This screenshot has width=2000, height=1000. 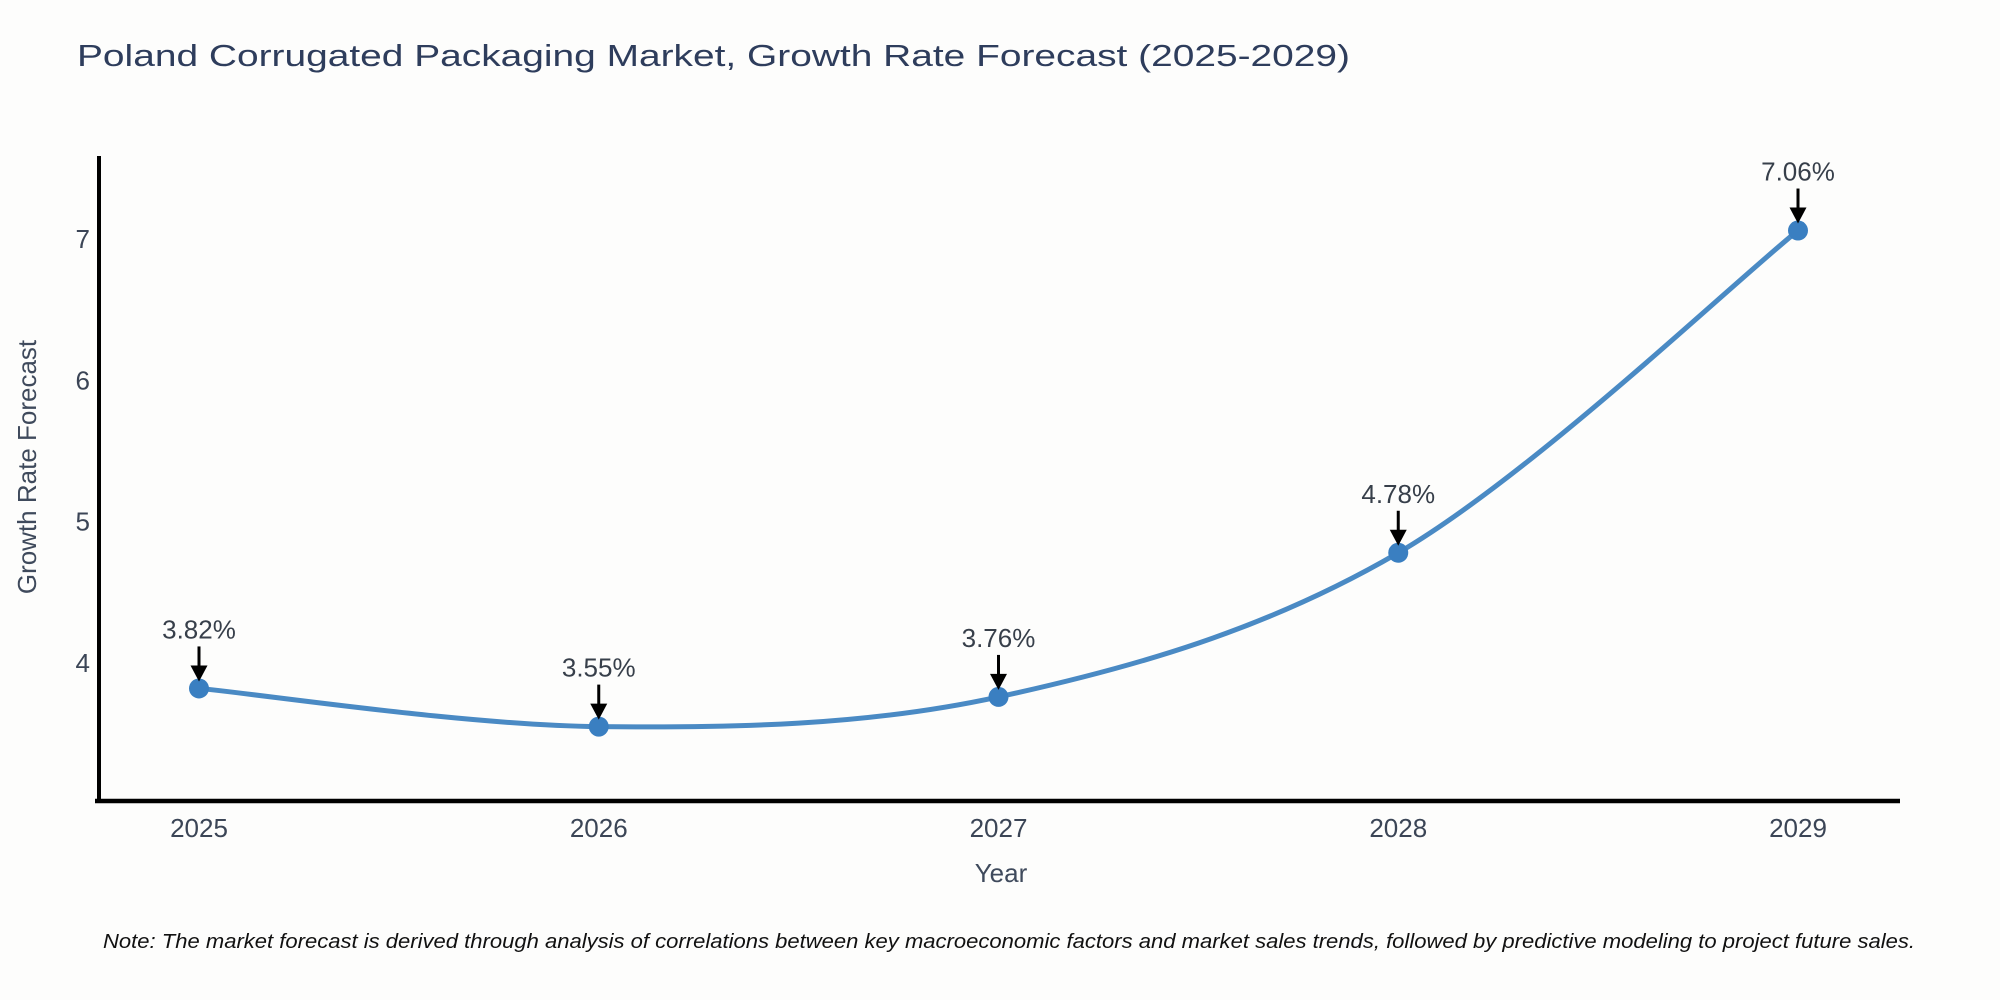 I want to click on x-tick-label-2028: 2028, so click(x=1398, y=828).